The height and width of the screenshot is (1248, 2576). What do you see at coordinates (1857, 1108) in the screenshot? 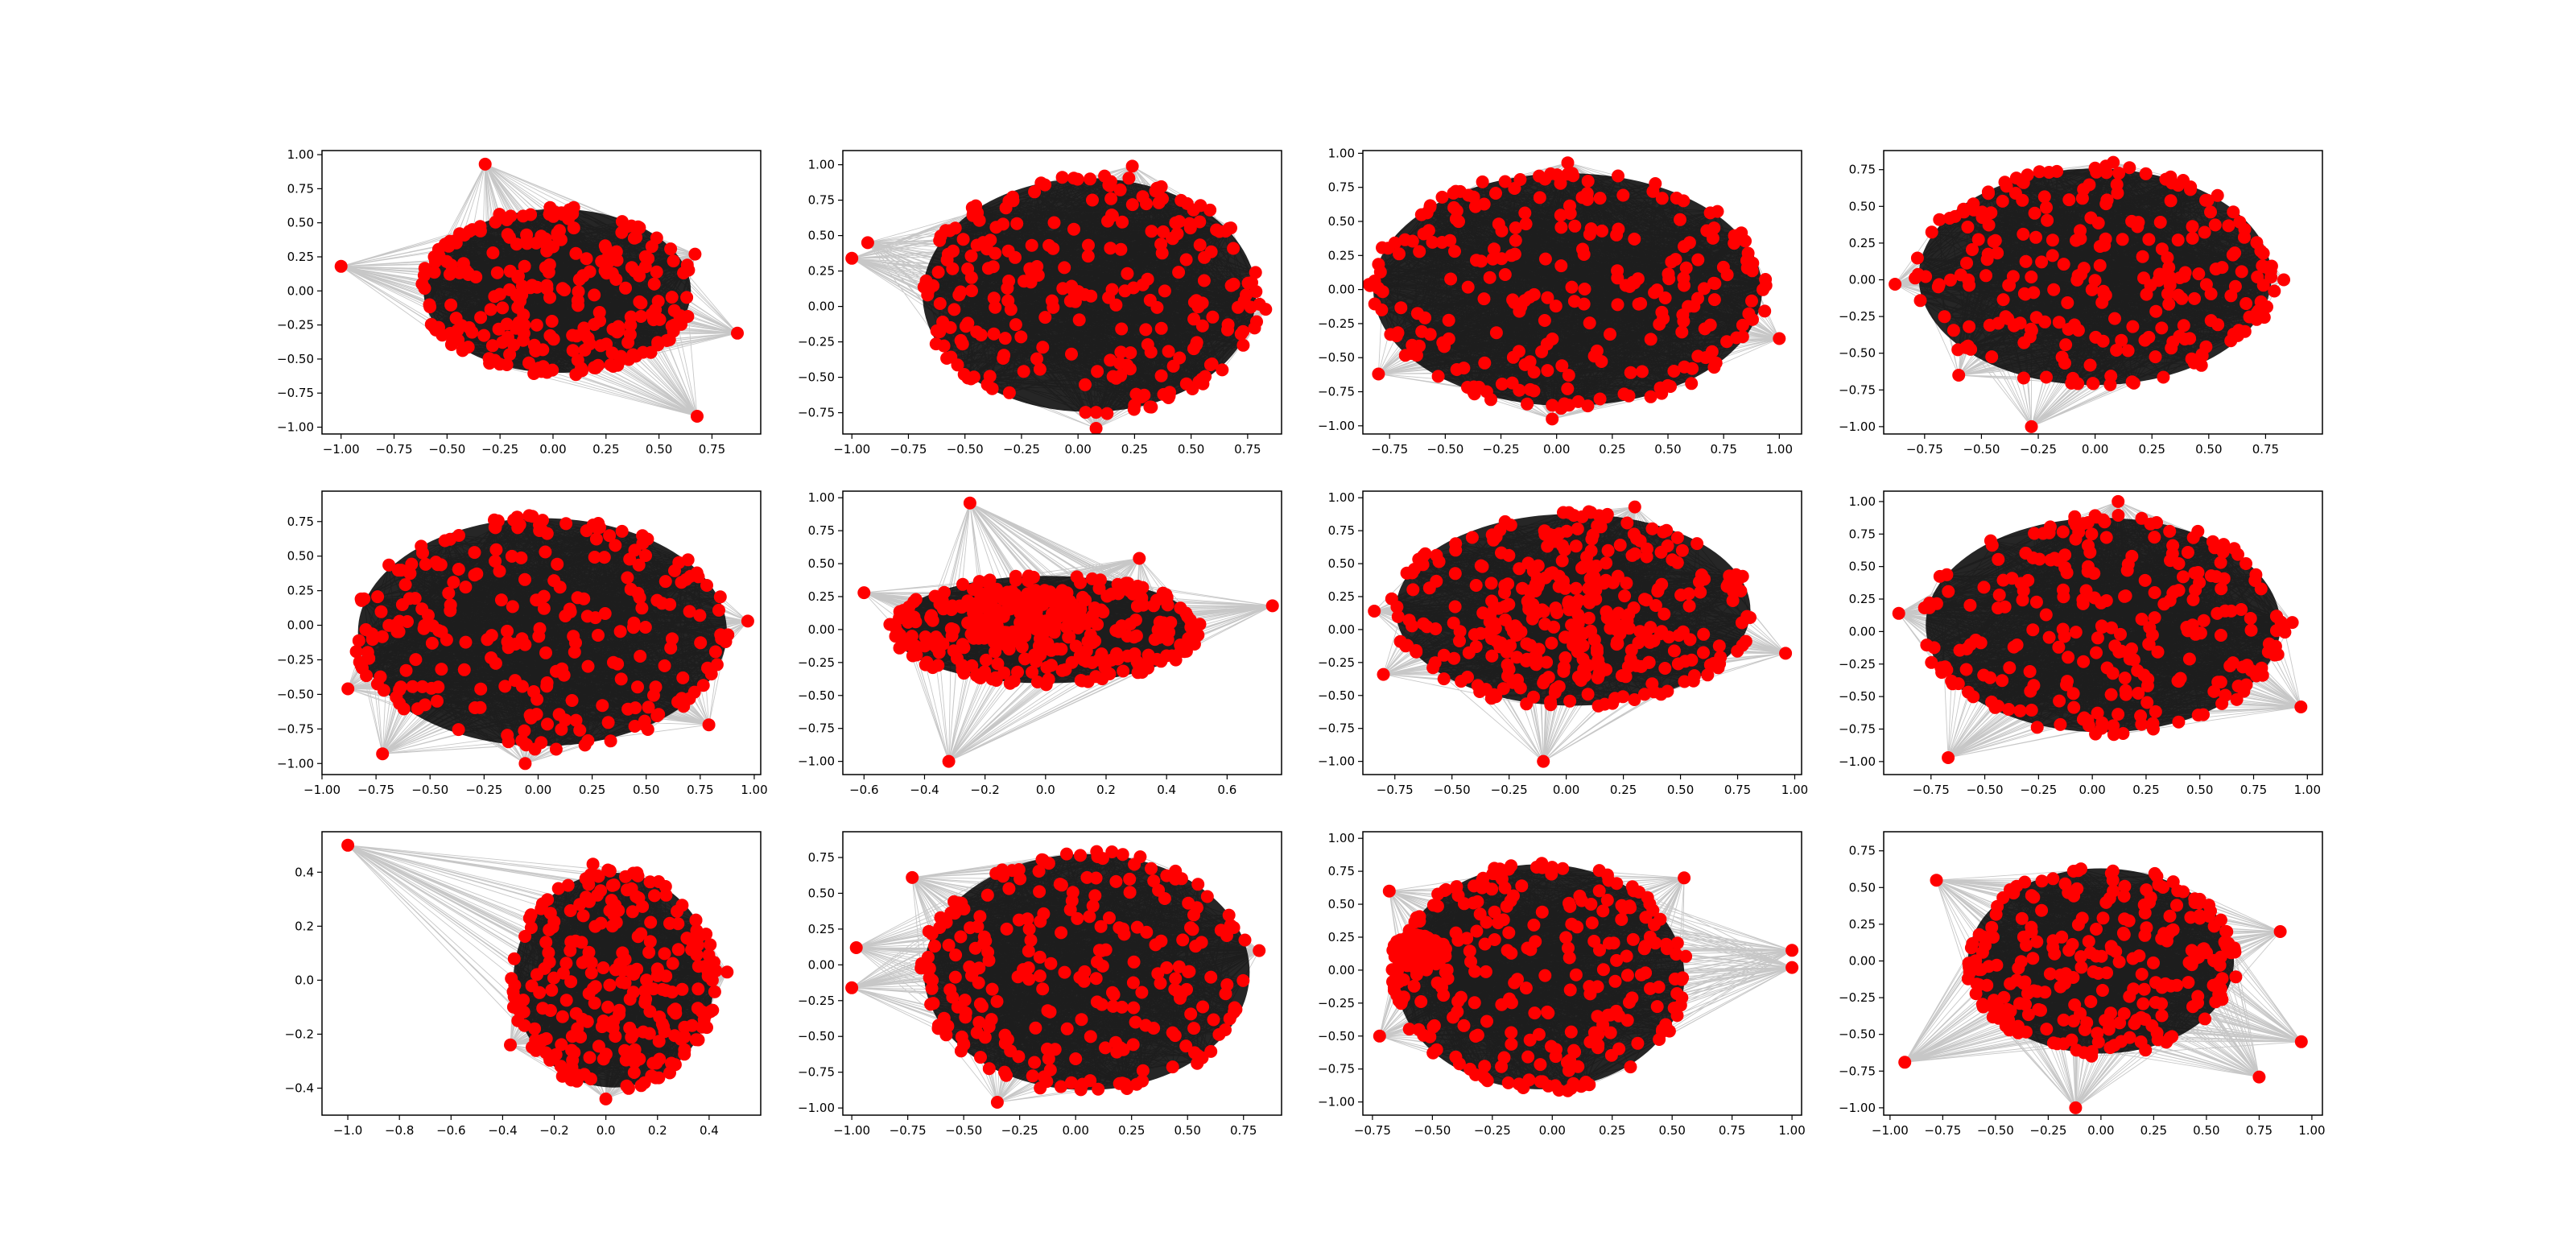
I see `y-tick-label: −1.00` at bounding box center [1857, 1108].